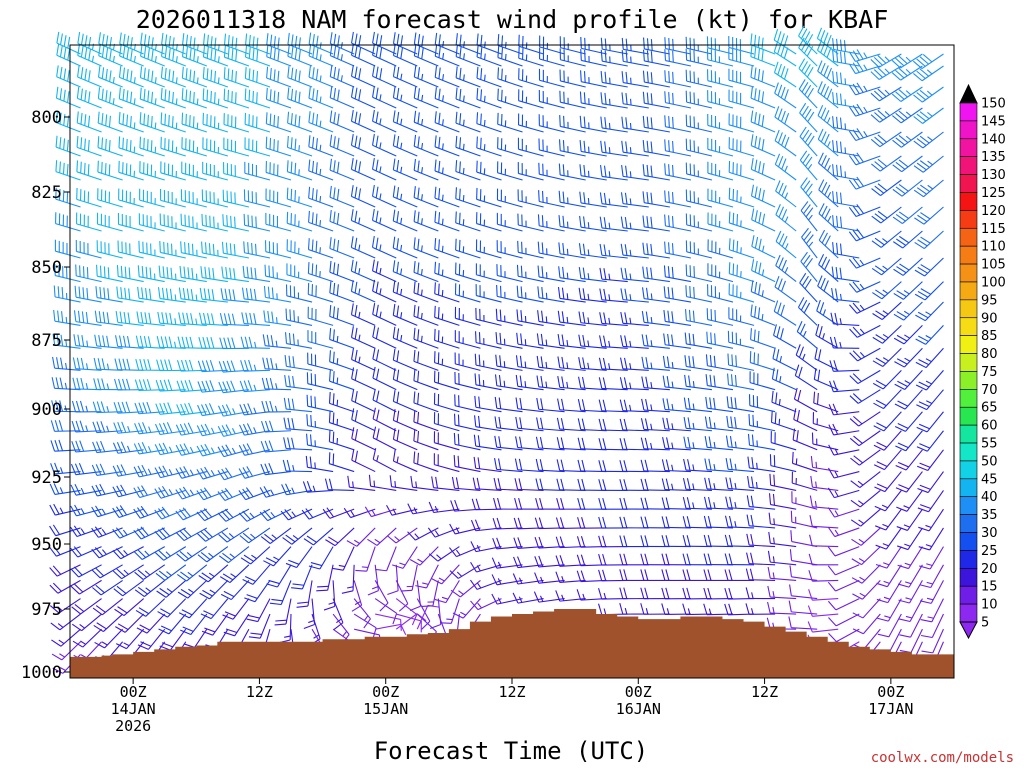 This screenshot has width=1024, height=768. I want to click on colorbar-label: 50, so click(989, 461).